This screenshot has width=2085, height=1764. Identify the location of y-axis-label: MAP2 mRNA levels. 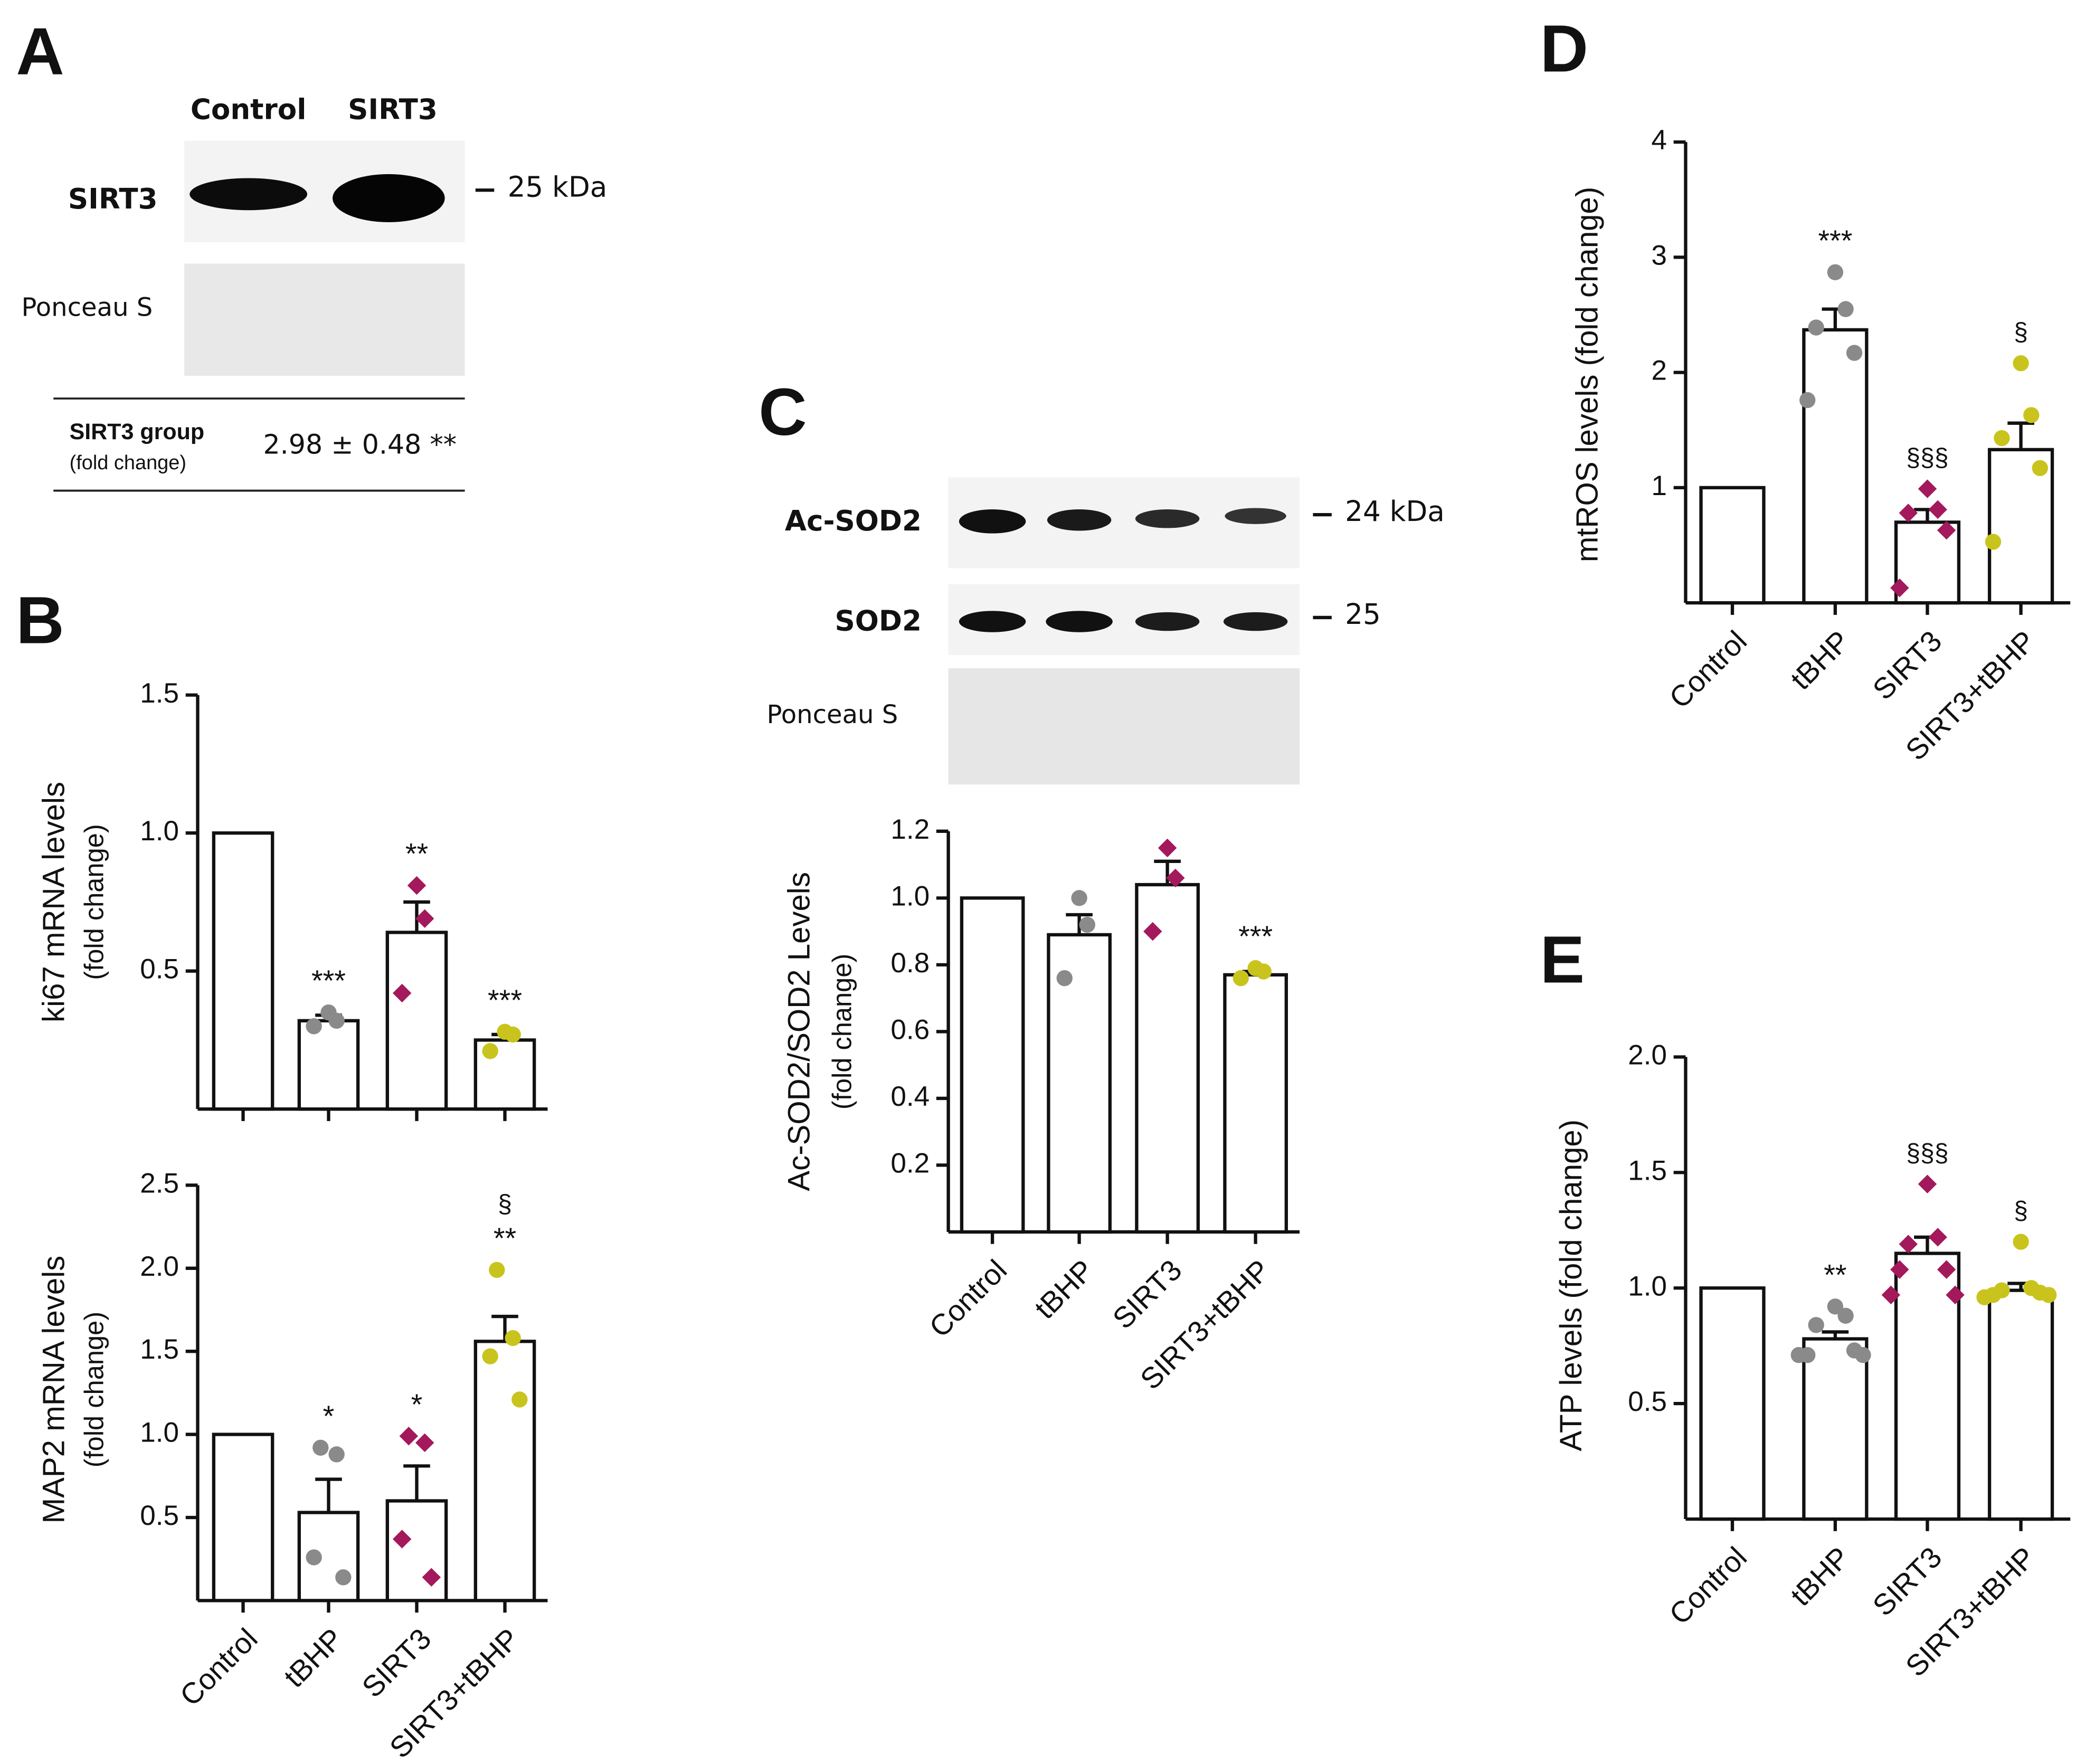
(54, 1390).